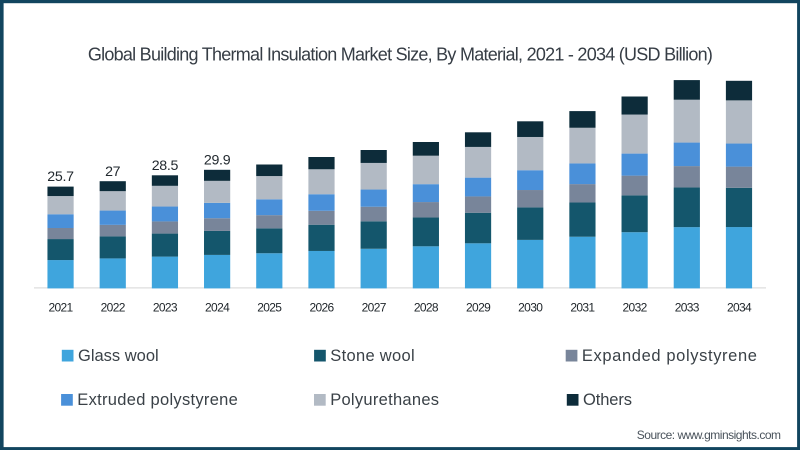  I want to click on svg-text: 2029, so click(478, 308).